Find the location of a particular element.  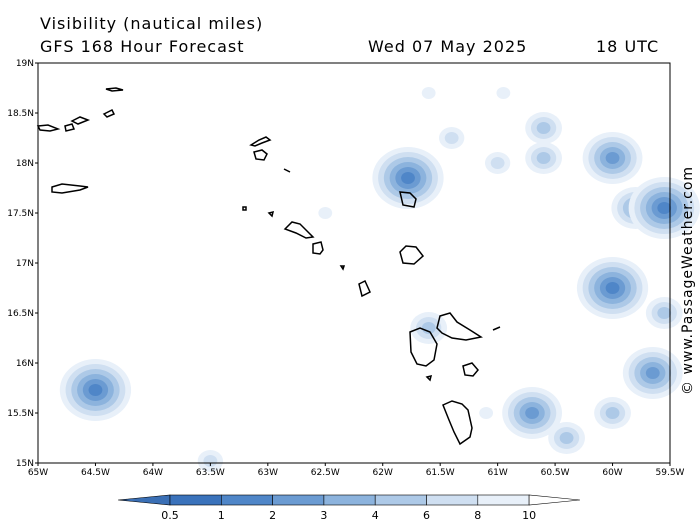

island-st-croix is located at coordinates (70, 188).